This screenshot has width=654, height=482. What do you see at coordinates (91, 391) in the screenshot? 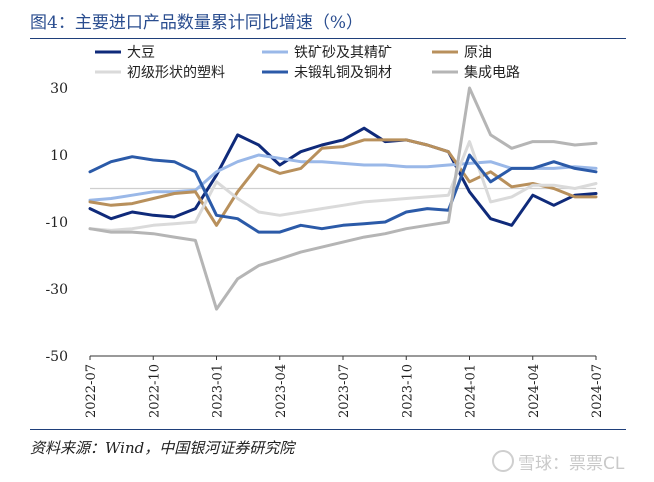
I see `x-tick-label: 2022-07` at bounding box center [91, 391].